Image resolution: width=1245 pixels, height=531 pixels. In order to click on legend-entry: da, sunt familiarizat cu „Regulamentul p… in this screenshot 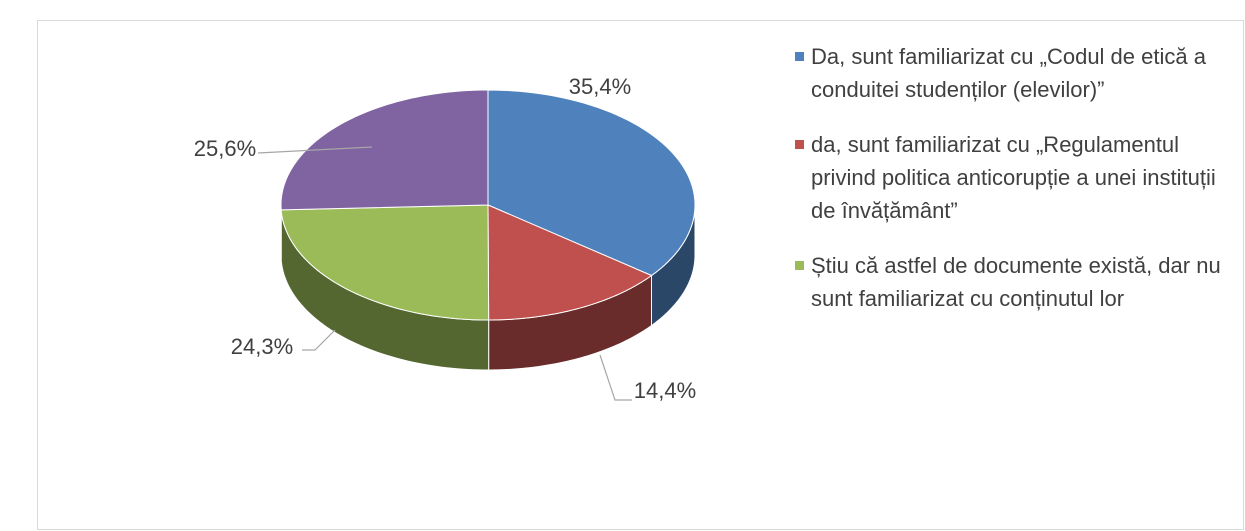, I will do `click(1010, 177)`.